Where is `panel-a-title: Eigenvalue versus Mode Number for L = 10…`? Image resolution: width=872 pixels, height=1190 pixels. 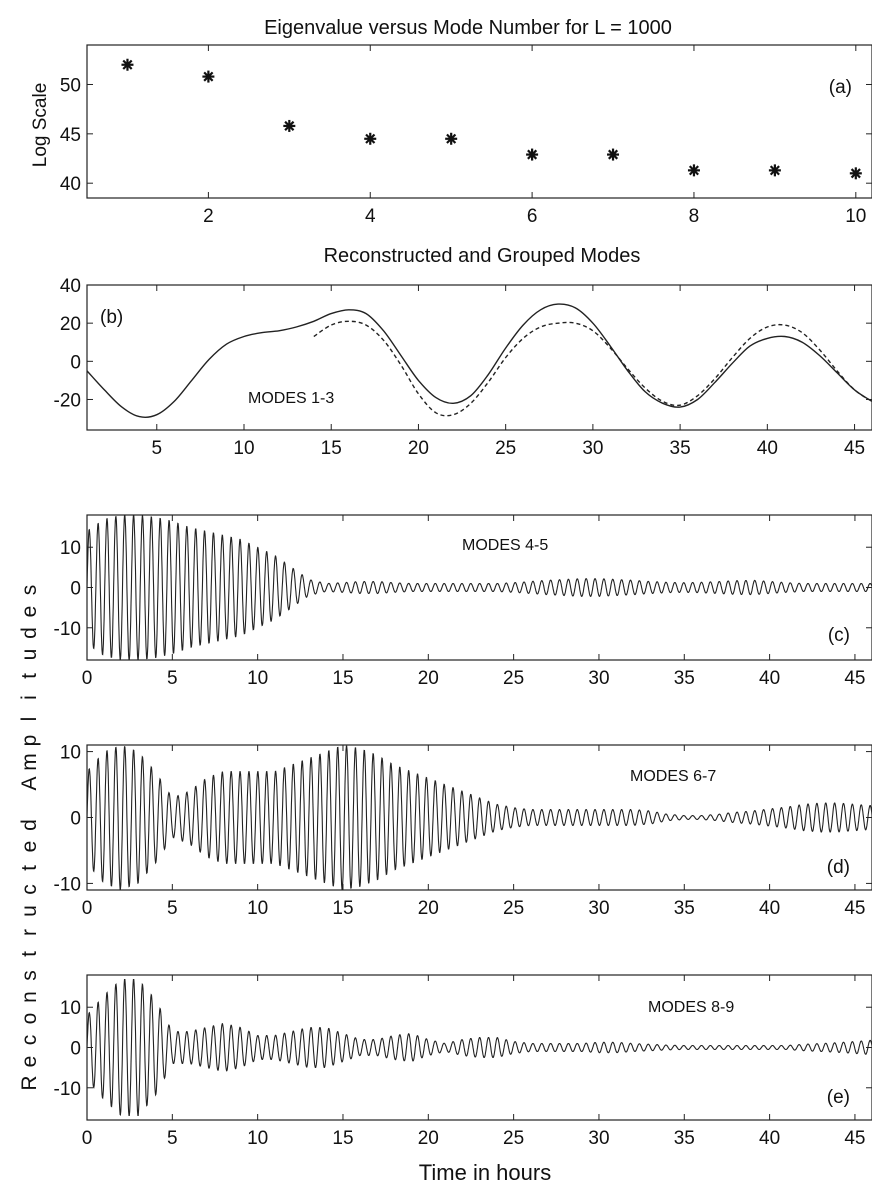 panel-a-title: Eigenvalue versus Mode Number for L = 10… is located at coordinates (468, 28).